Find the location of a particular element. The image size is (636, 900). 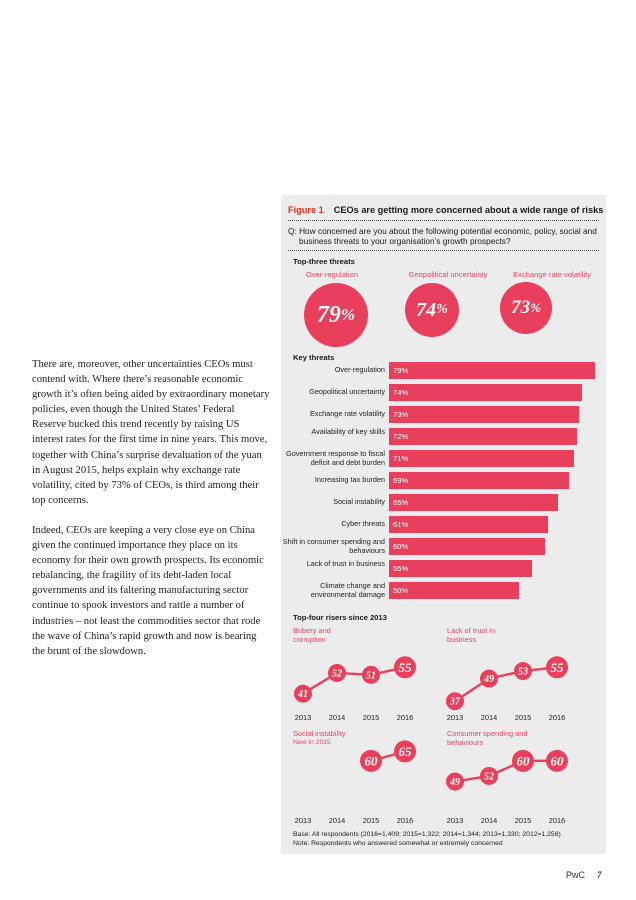

data-label: 37 is located at coordinates (455, 702).